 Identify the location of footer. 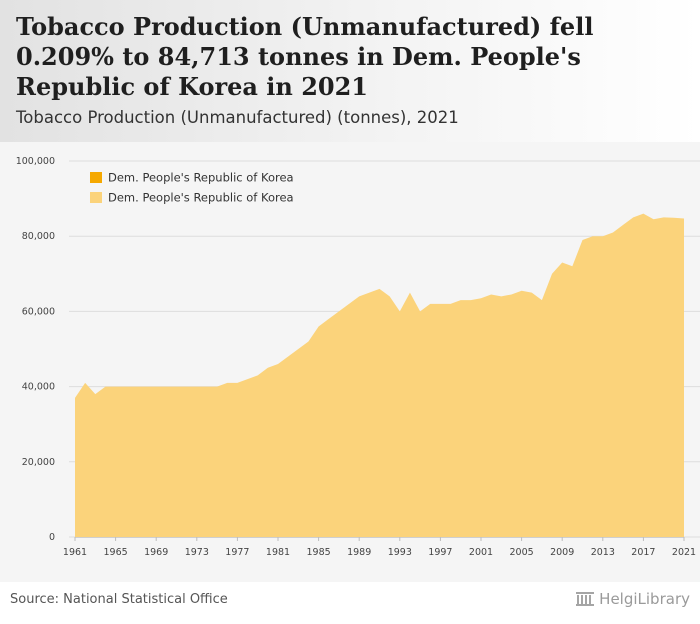
(350, 603).